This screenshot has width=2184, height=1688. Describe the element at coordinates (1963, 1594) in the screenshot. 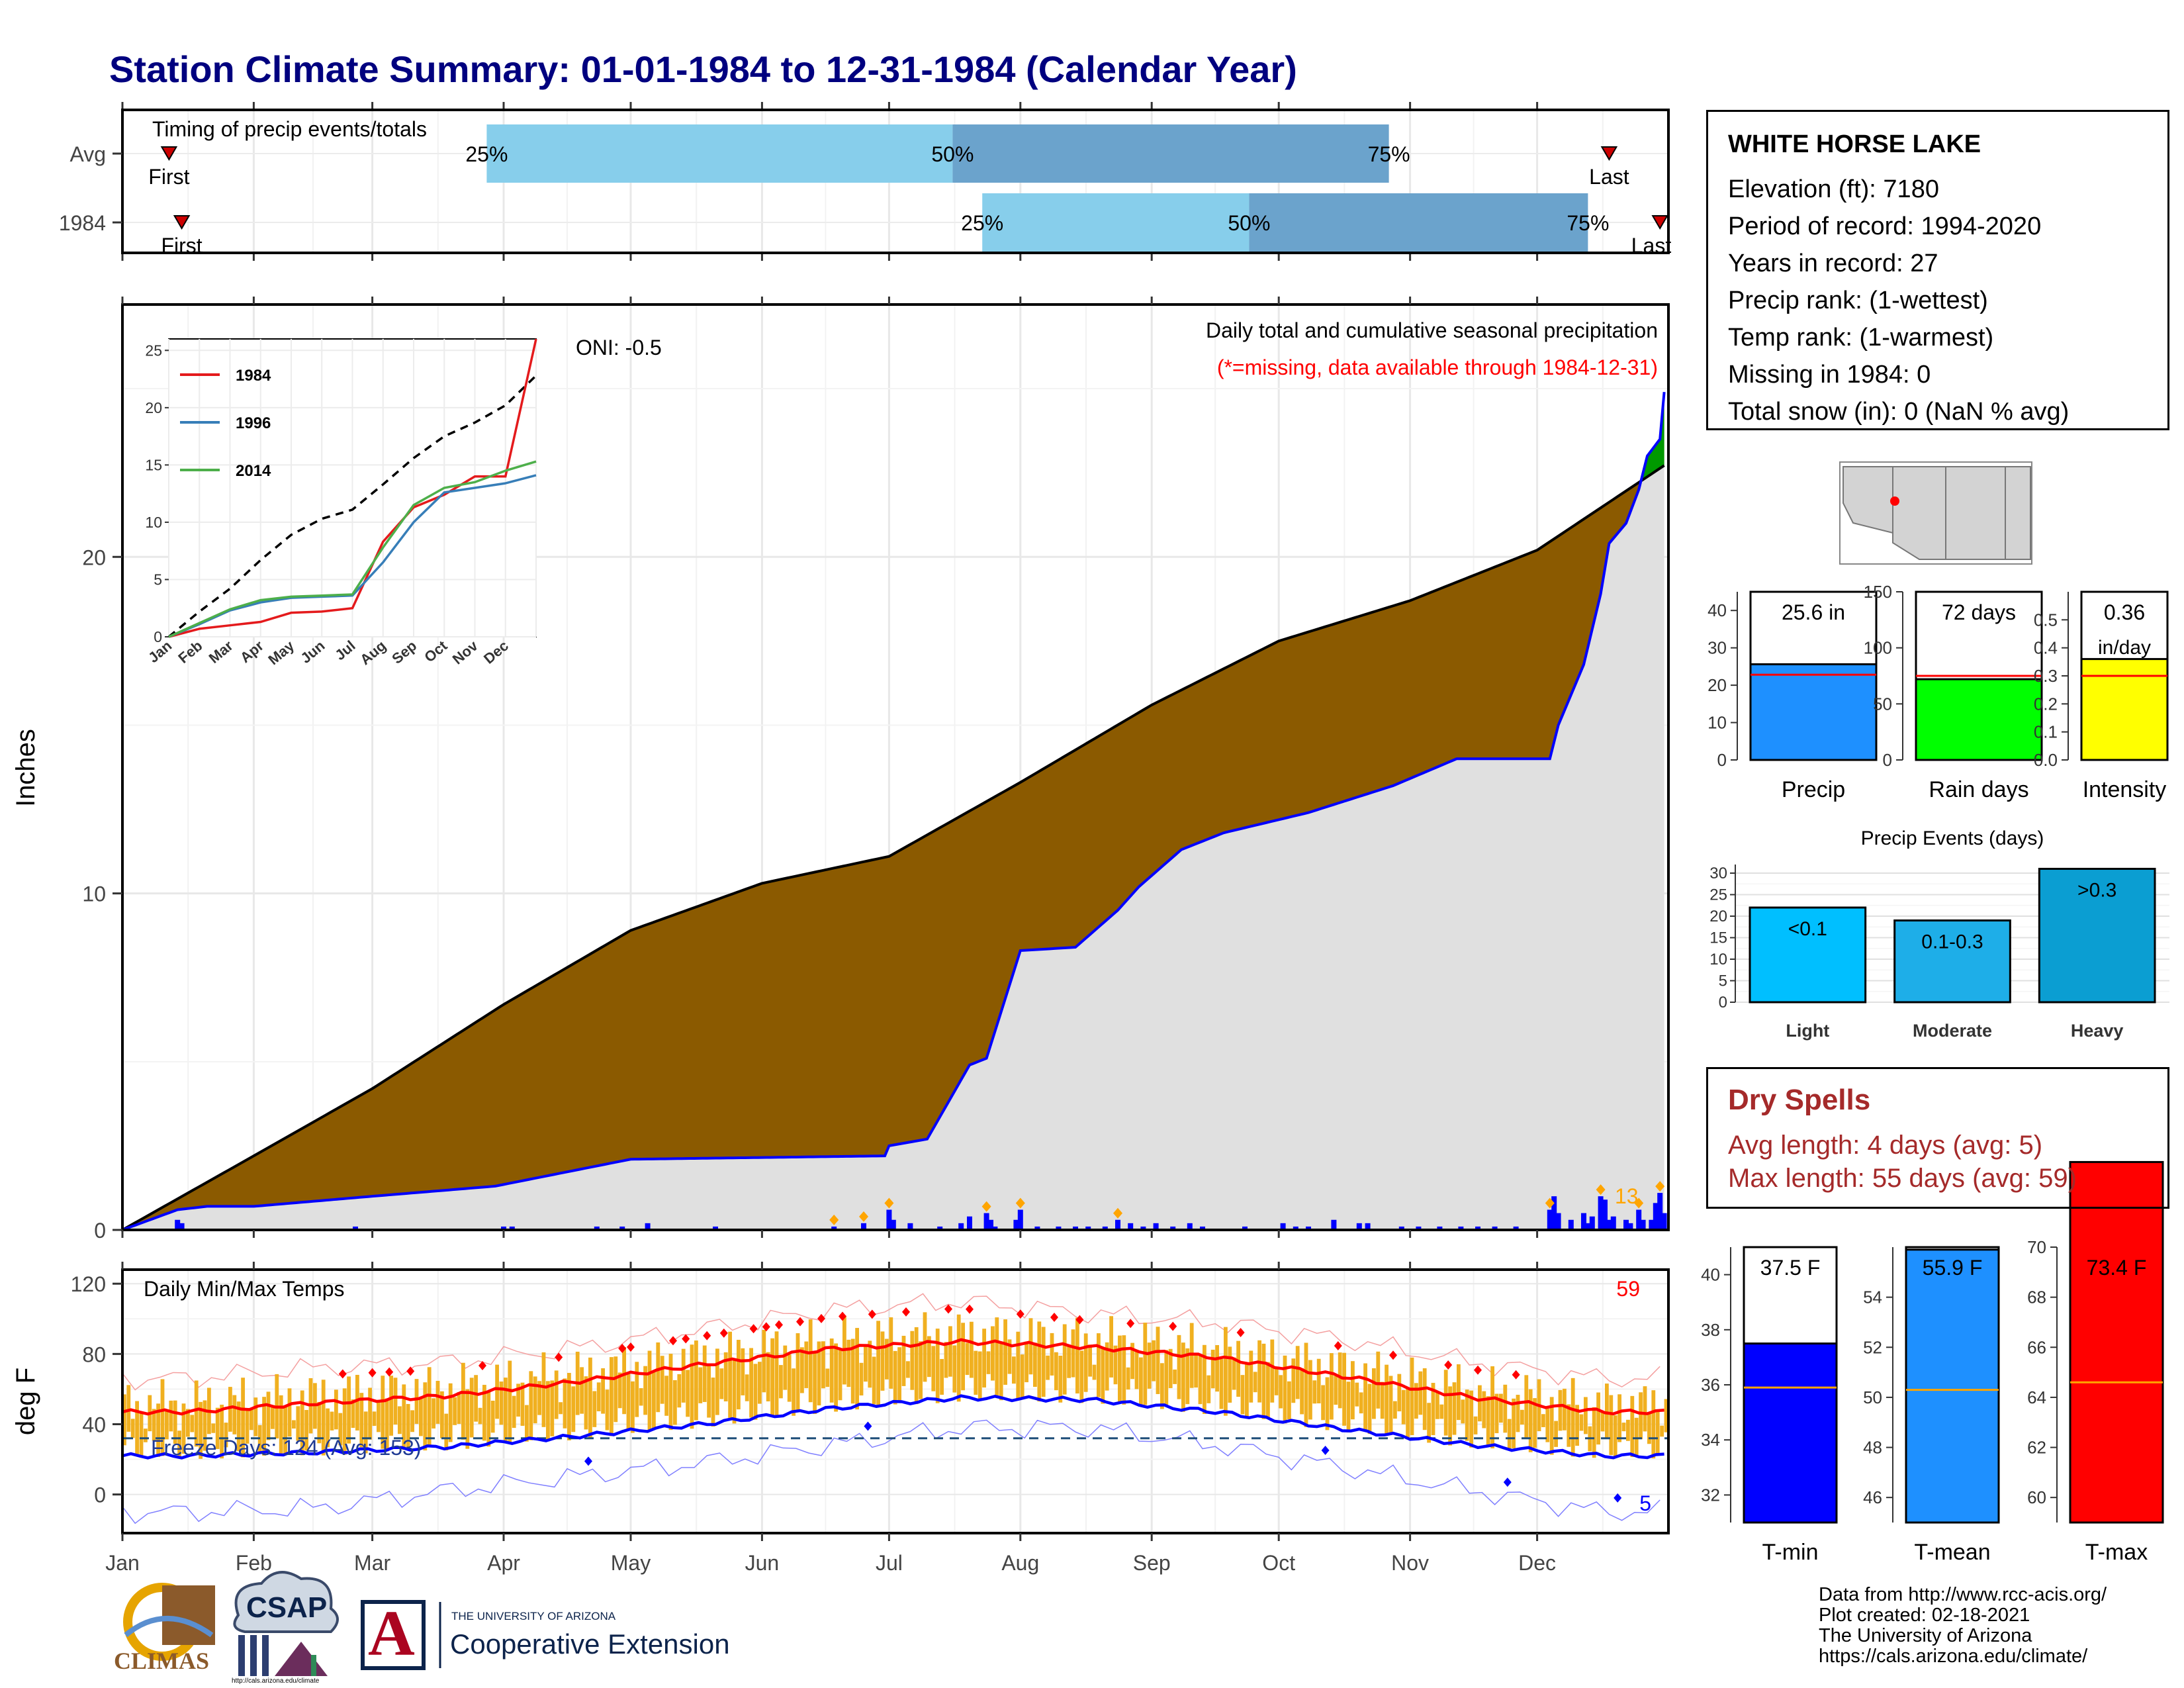

I see `footer-data-source: Data from http://www.rcc-acis.org/` at that location.